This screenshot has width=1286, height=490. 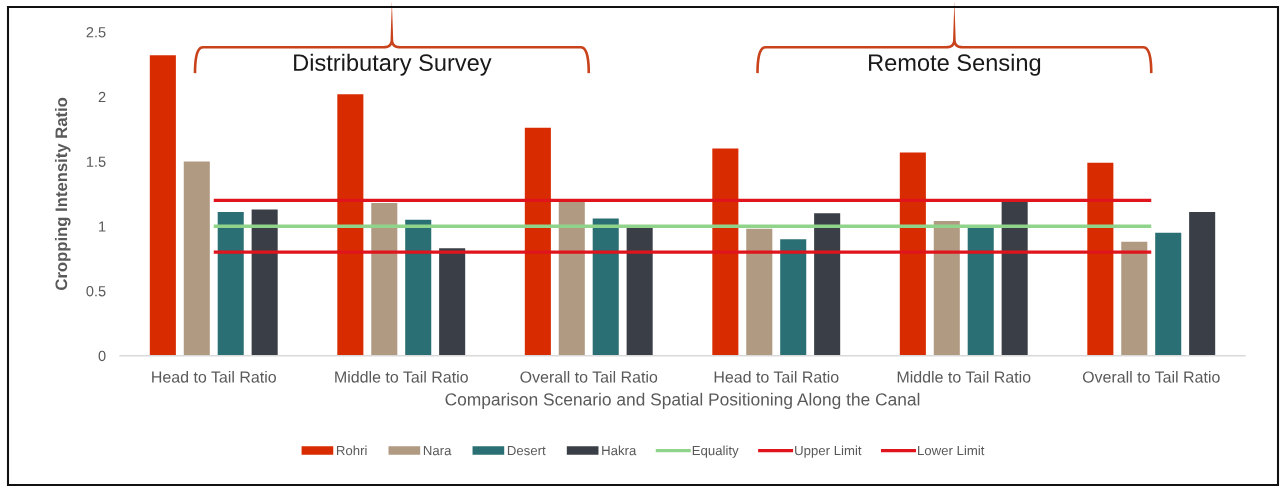 I want to click on annotation: Remote Sensing, so click(x=955, y=64).